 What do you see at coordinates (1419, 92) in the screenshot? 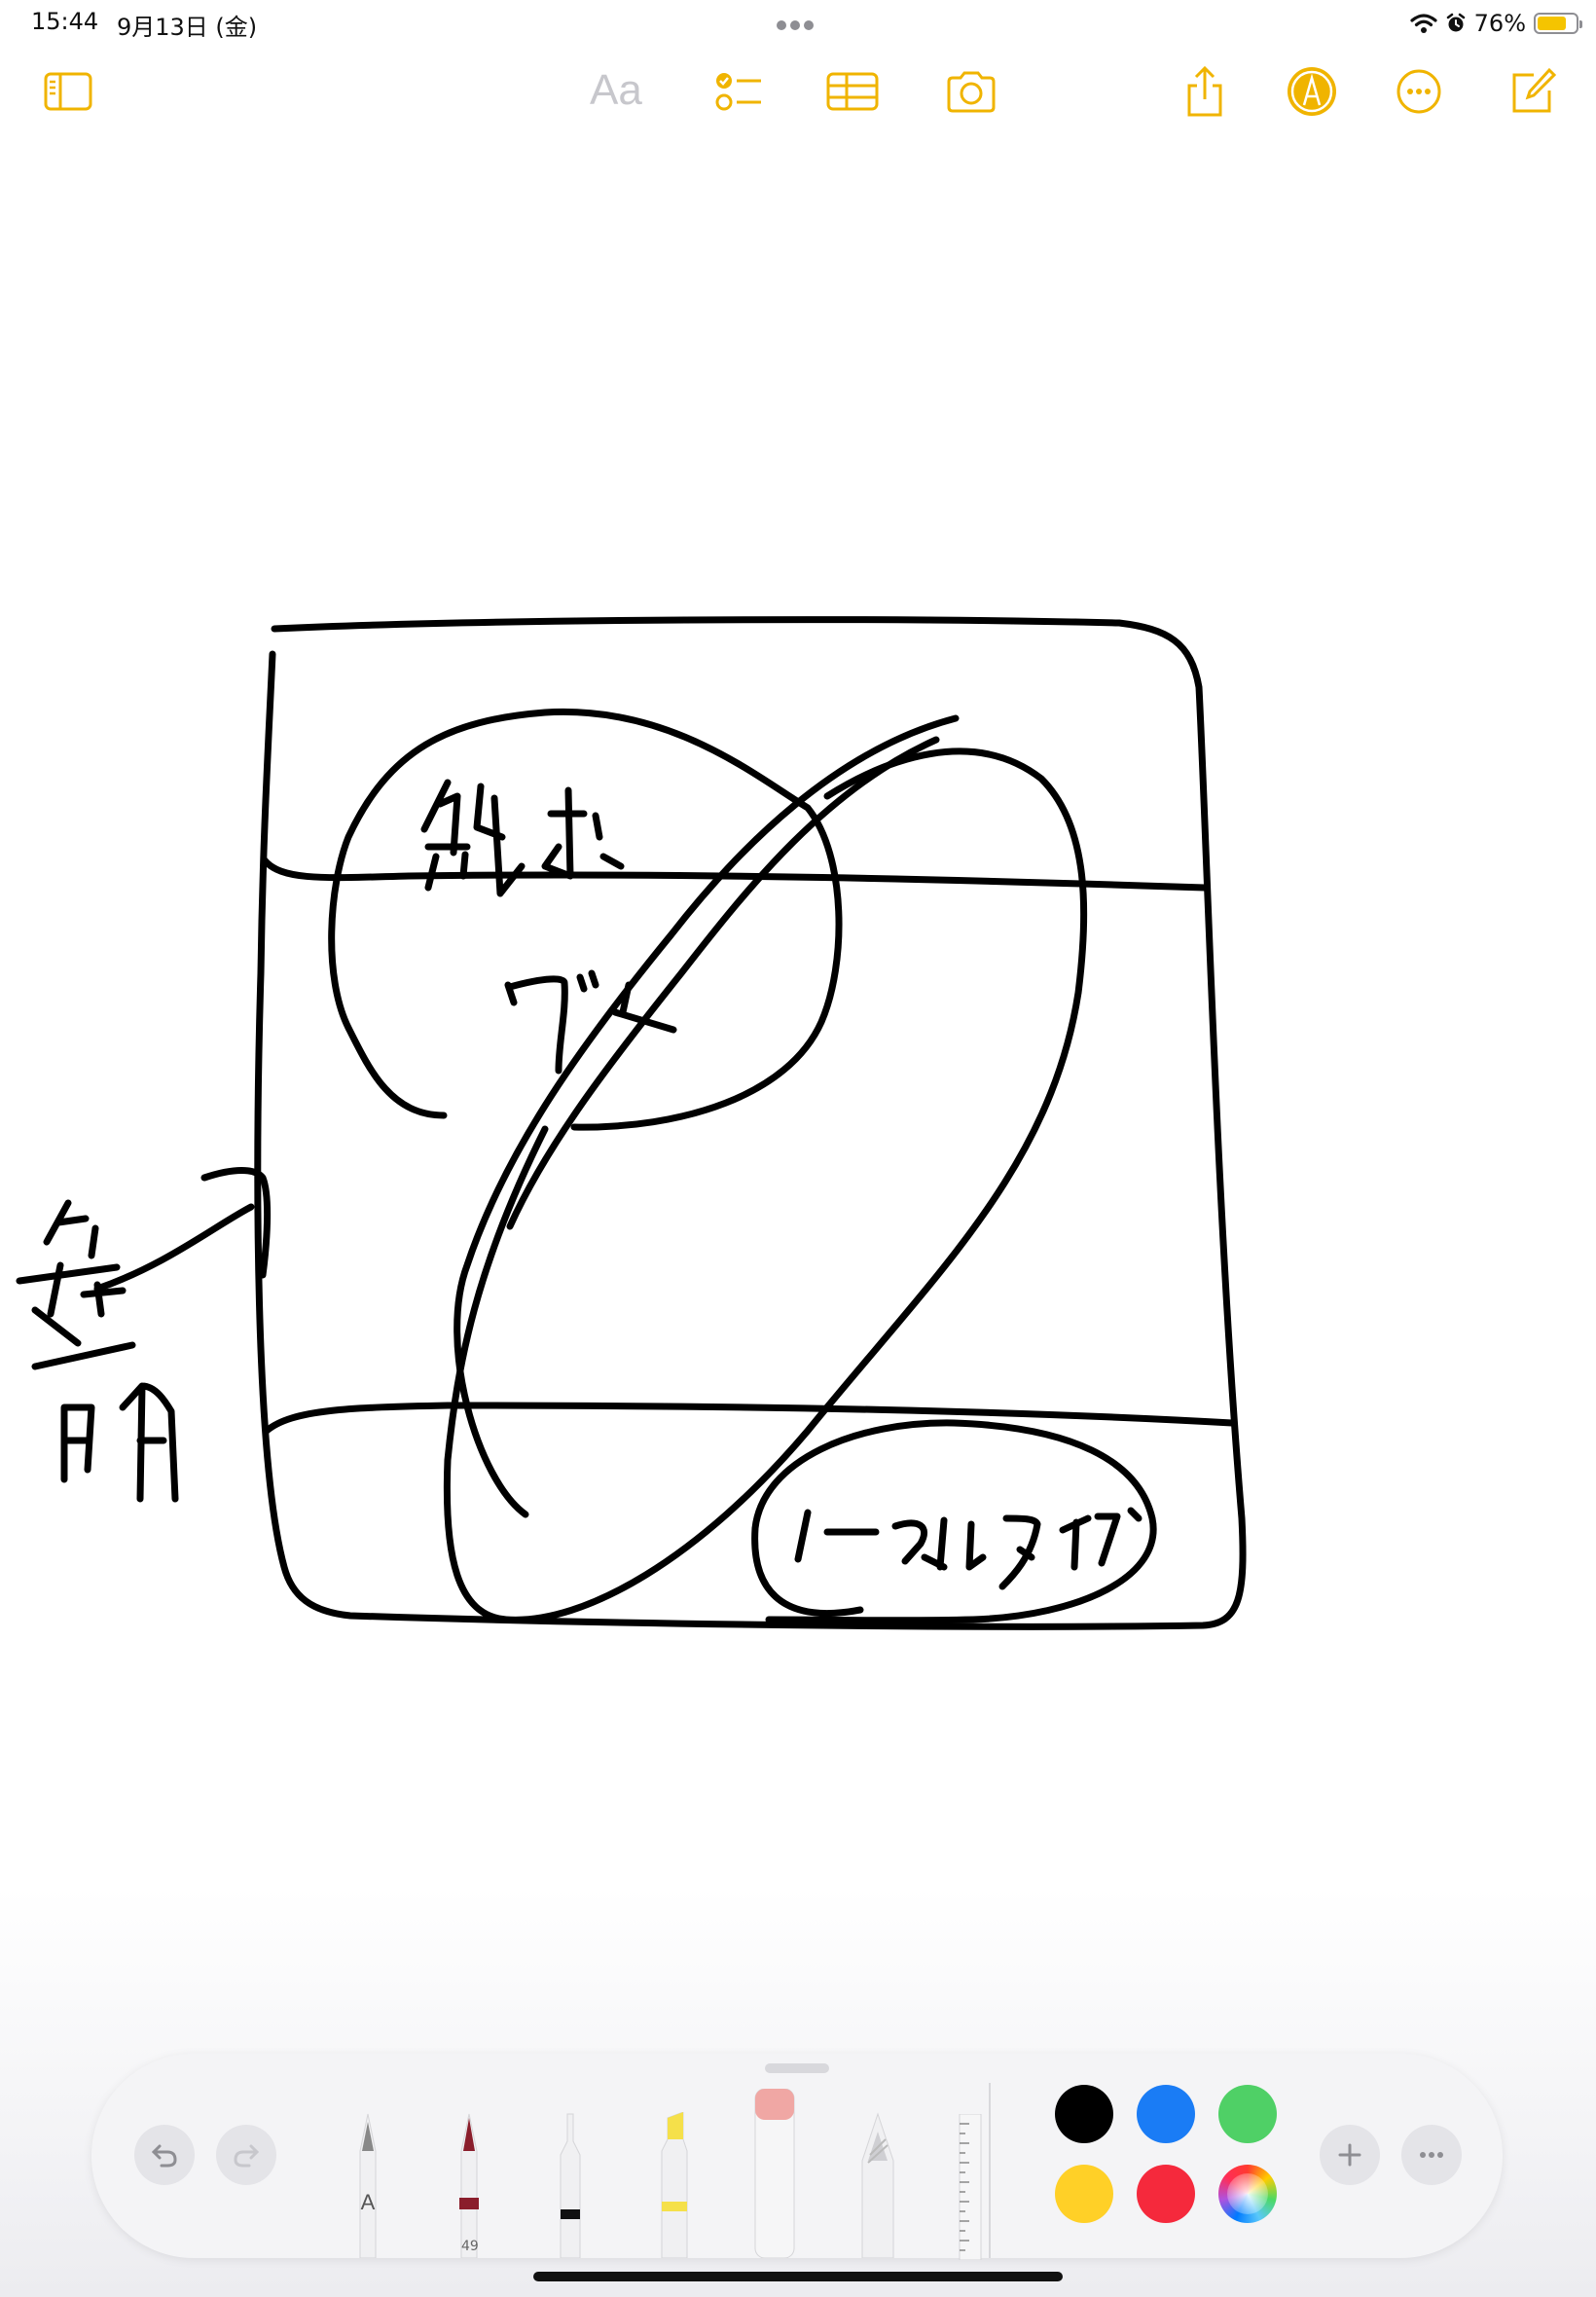
I see `more-icon` at bounding box center [1419, 92].